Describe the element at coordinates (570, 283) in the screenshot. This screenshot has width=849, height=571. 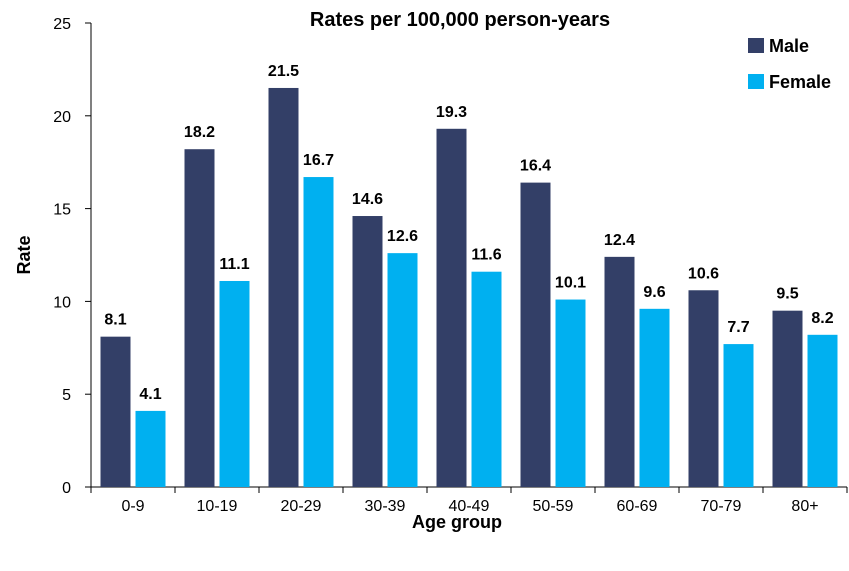
I see `data-label-female: 10.1` at that location.